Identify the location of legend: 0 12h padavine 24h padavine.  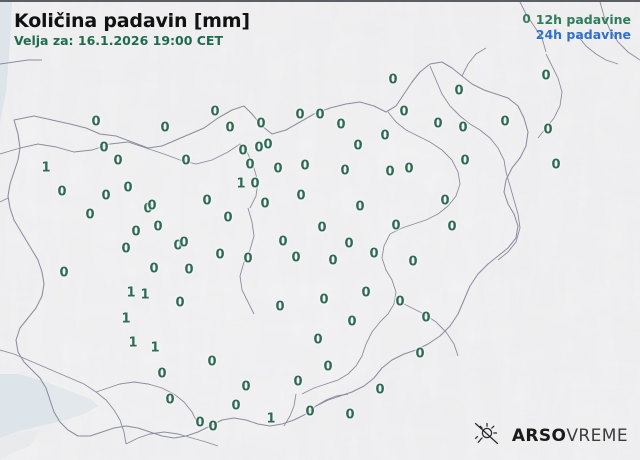
(576, 27).